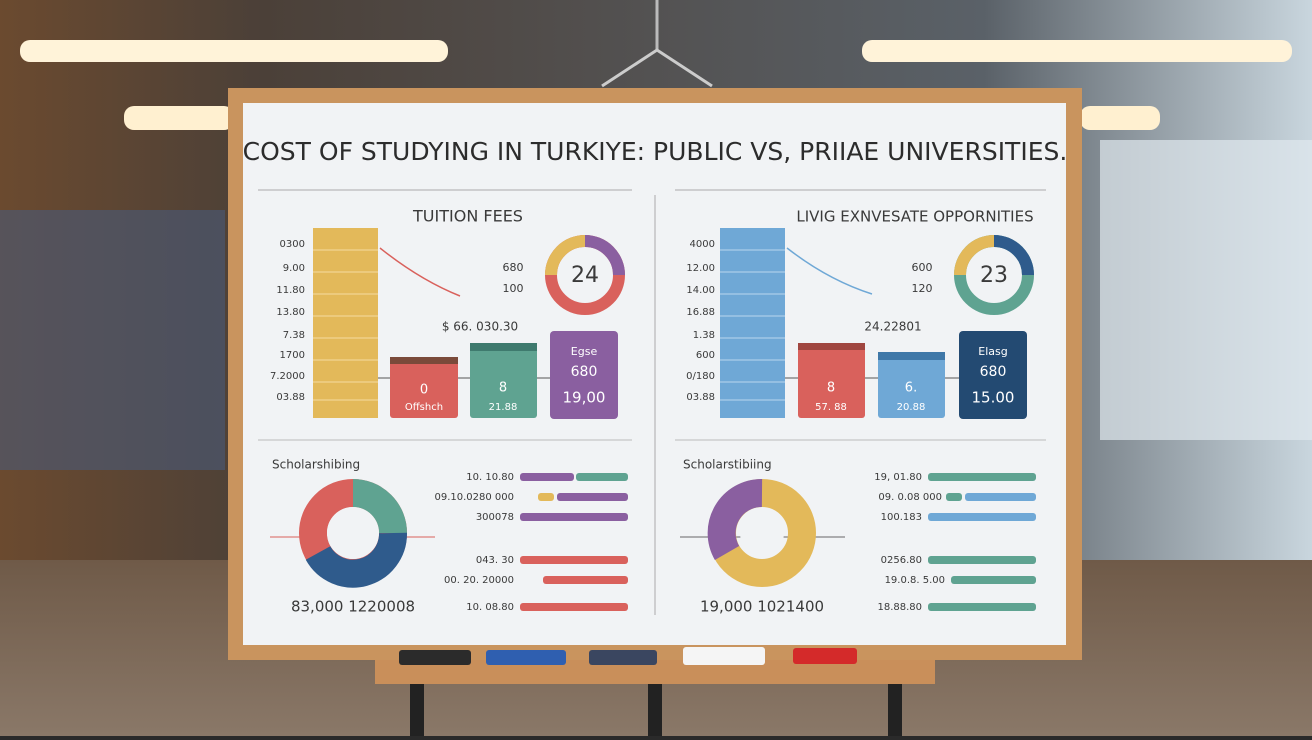  What do you see at coordinates (467, 216) in the screenshot?
I see `panel-heading: TUITION FEES` at bounding box center [467, 216].